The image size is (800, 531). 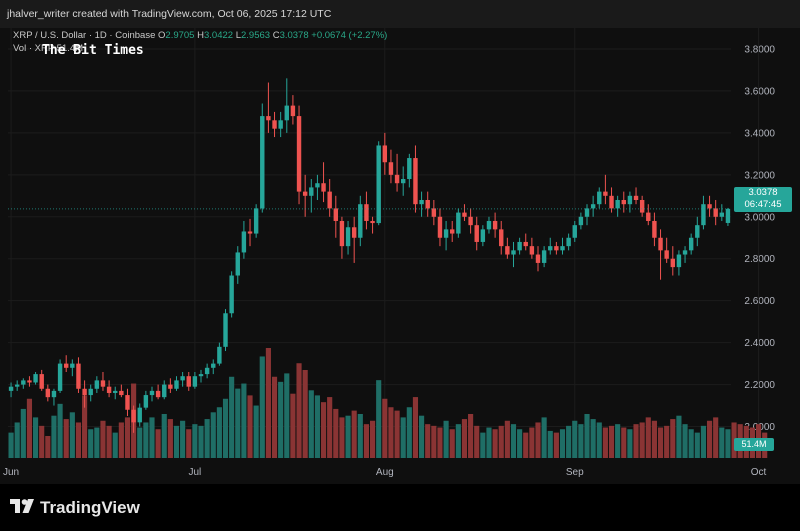 I want to click on volume-legend-value: 51.4M, so click(x=70, y=48).